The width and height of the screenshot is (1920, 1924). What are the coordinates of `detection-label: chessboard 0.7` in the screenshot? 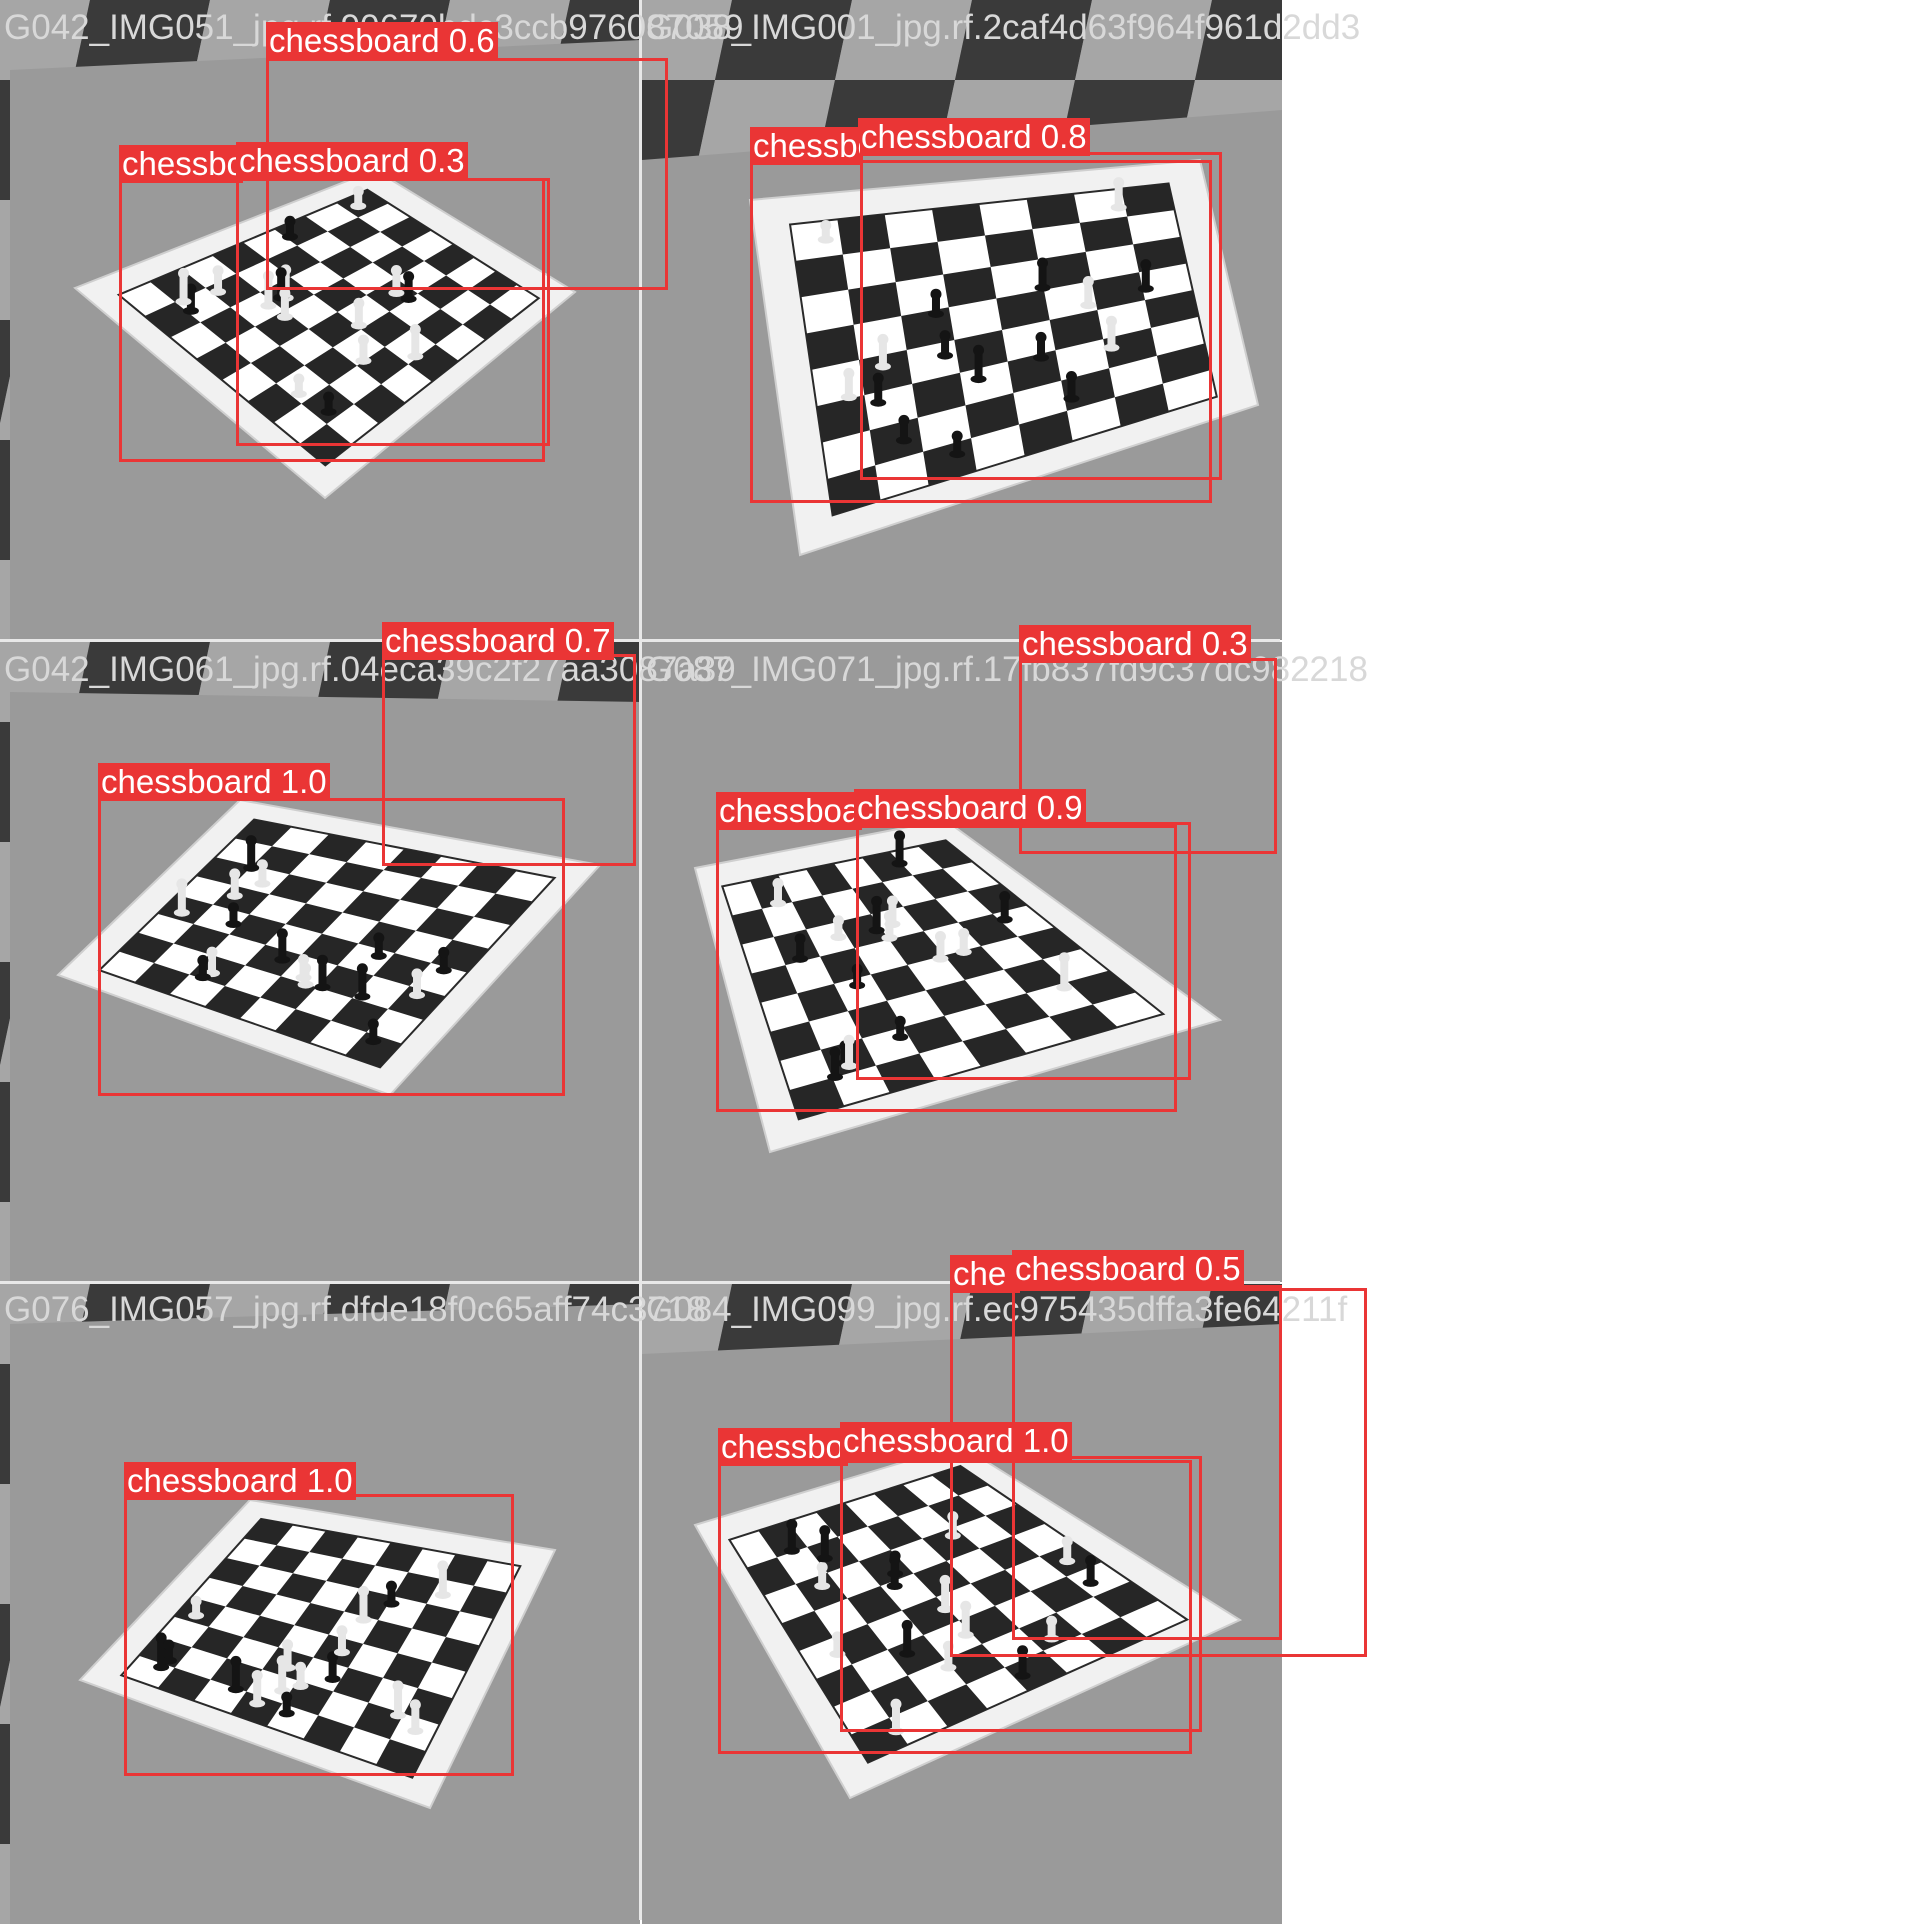 It's located at (498, 641).